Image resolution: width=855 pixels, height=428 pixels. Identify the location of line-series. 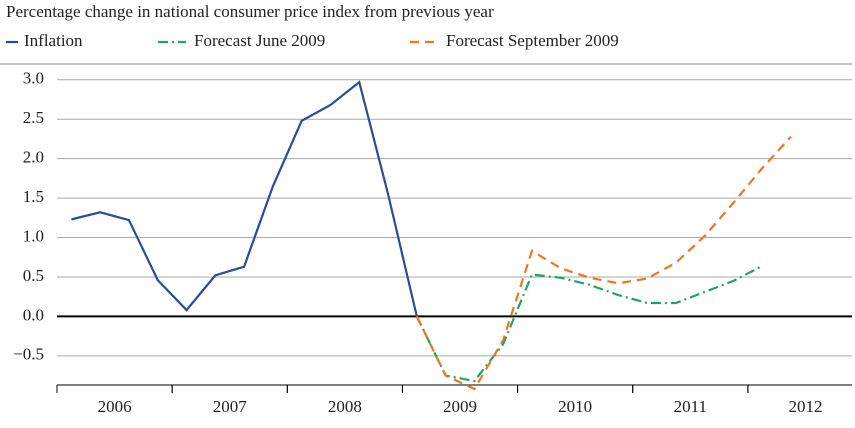
(589, 323).